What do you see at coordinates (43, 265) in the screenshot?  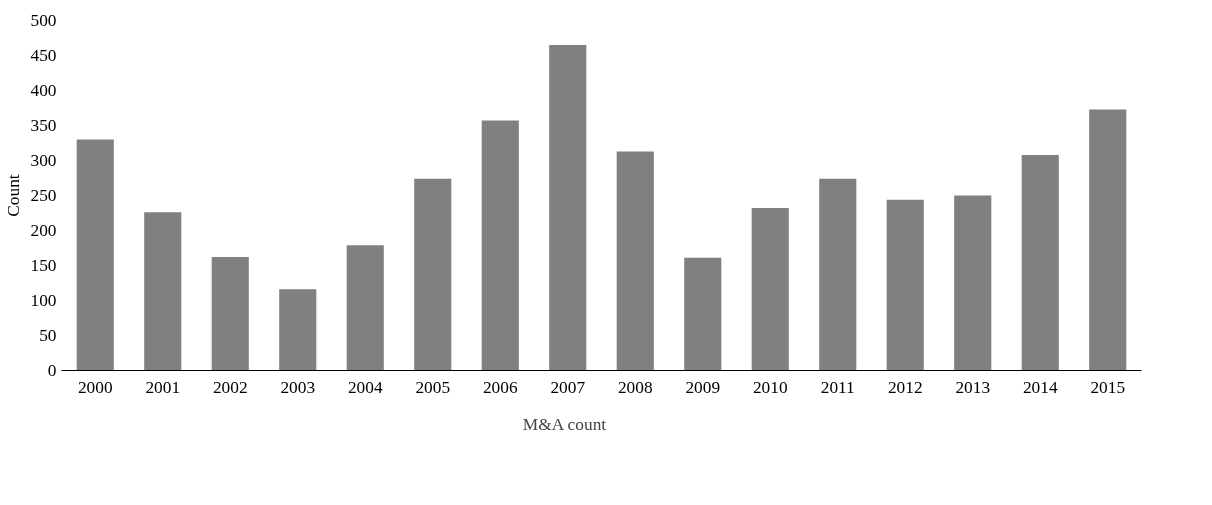 I see `y-tick-label: 150` at bounding box center [43, 265].